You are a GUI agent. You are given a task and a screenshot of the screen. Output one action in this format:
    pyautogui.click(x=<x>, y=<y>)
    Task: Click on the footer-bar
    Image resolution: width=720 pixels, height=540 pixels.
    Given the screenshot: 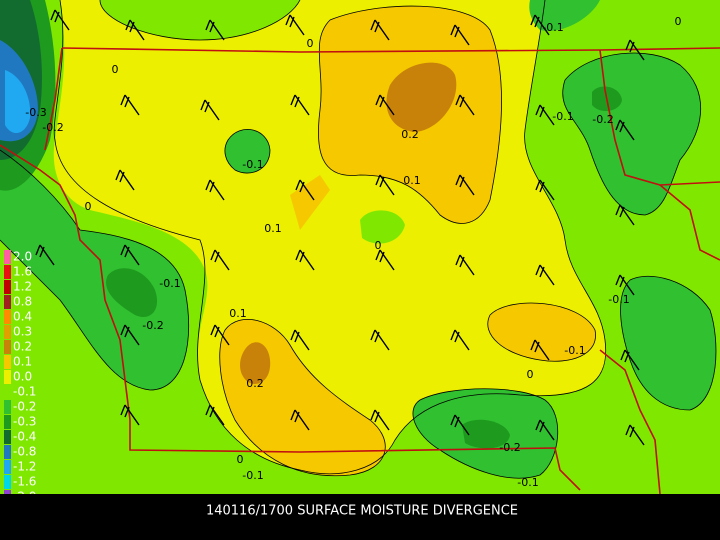 What is the action you would take?
    pyautogui.click(x=360, y=517)
    